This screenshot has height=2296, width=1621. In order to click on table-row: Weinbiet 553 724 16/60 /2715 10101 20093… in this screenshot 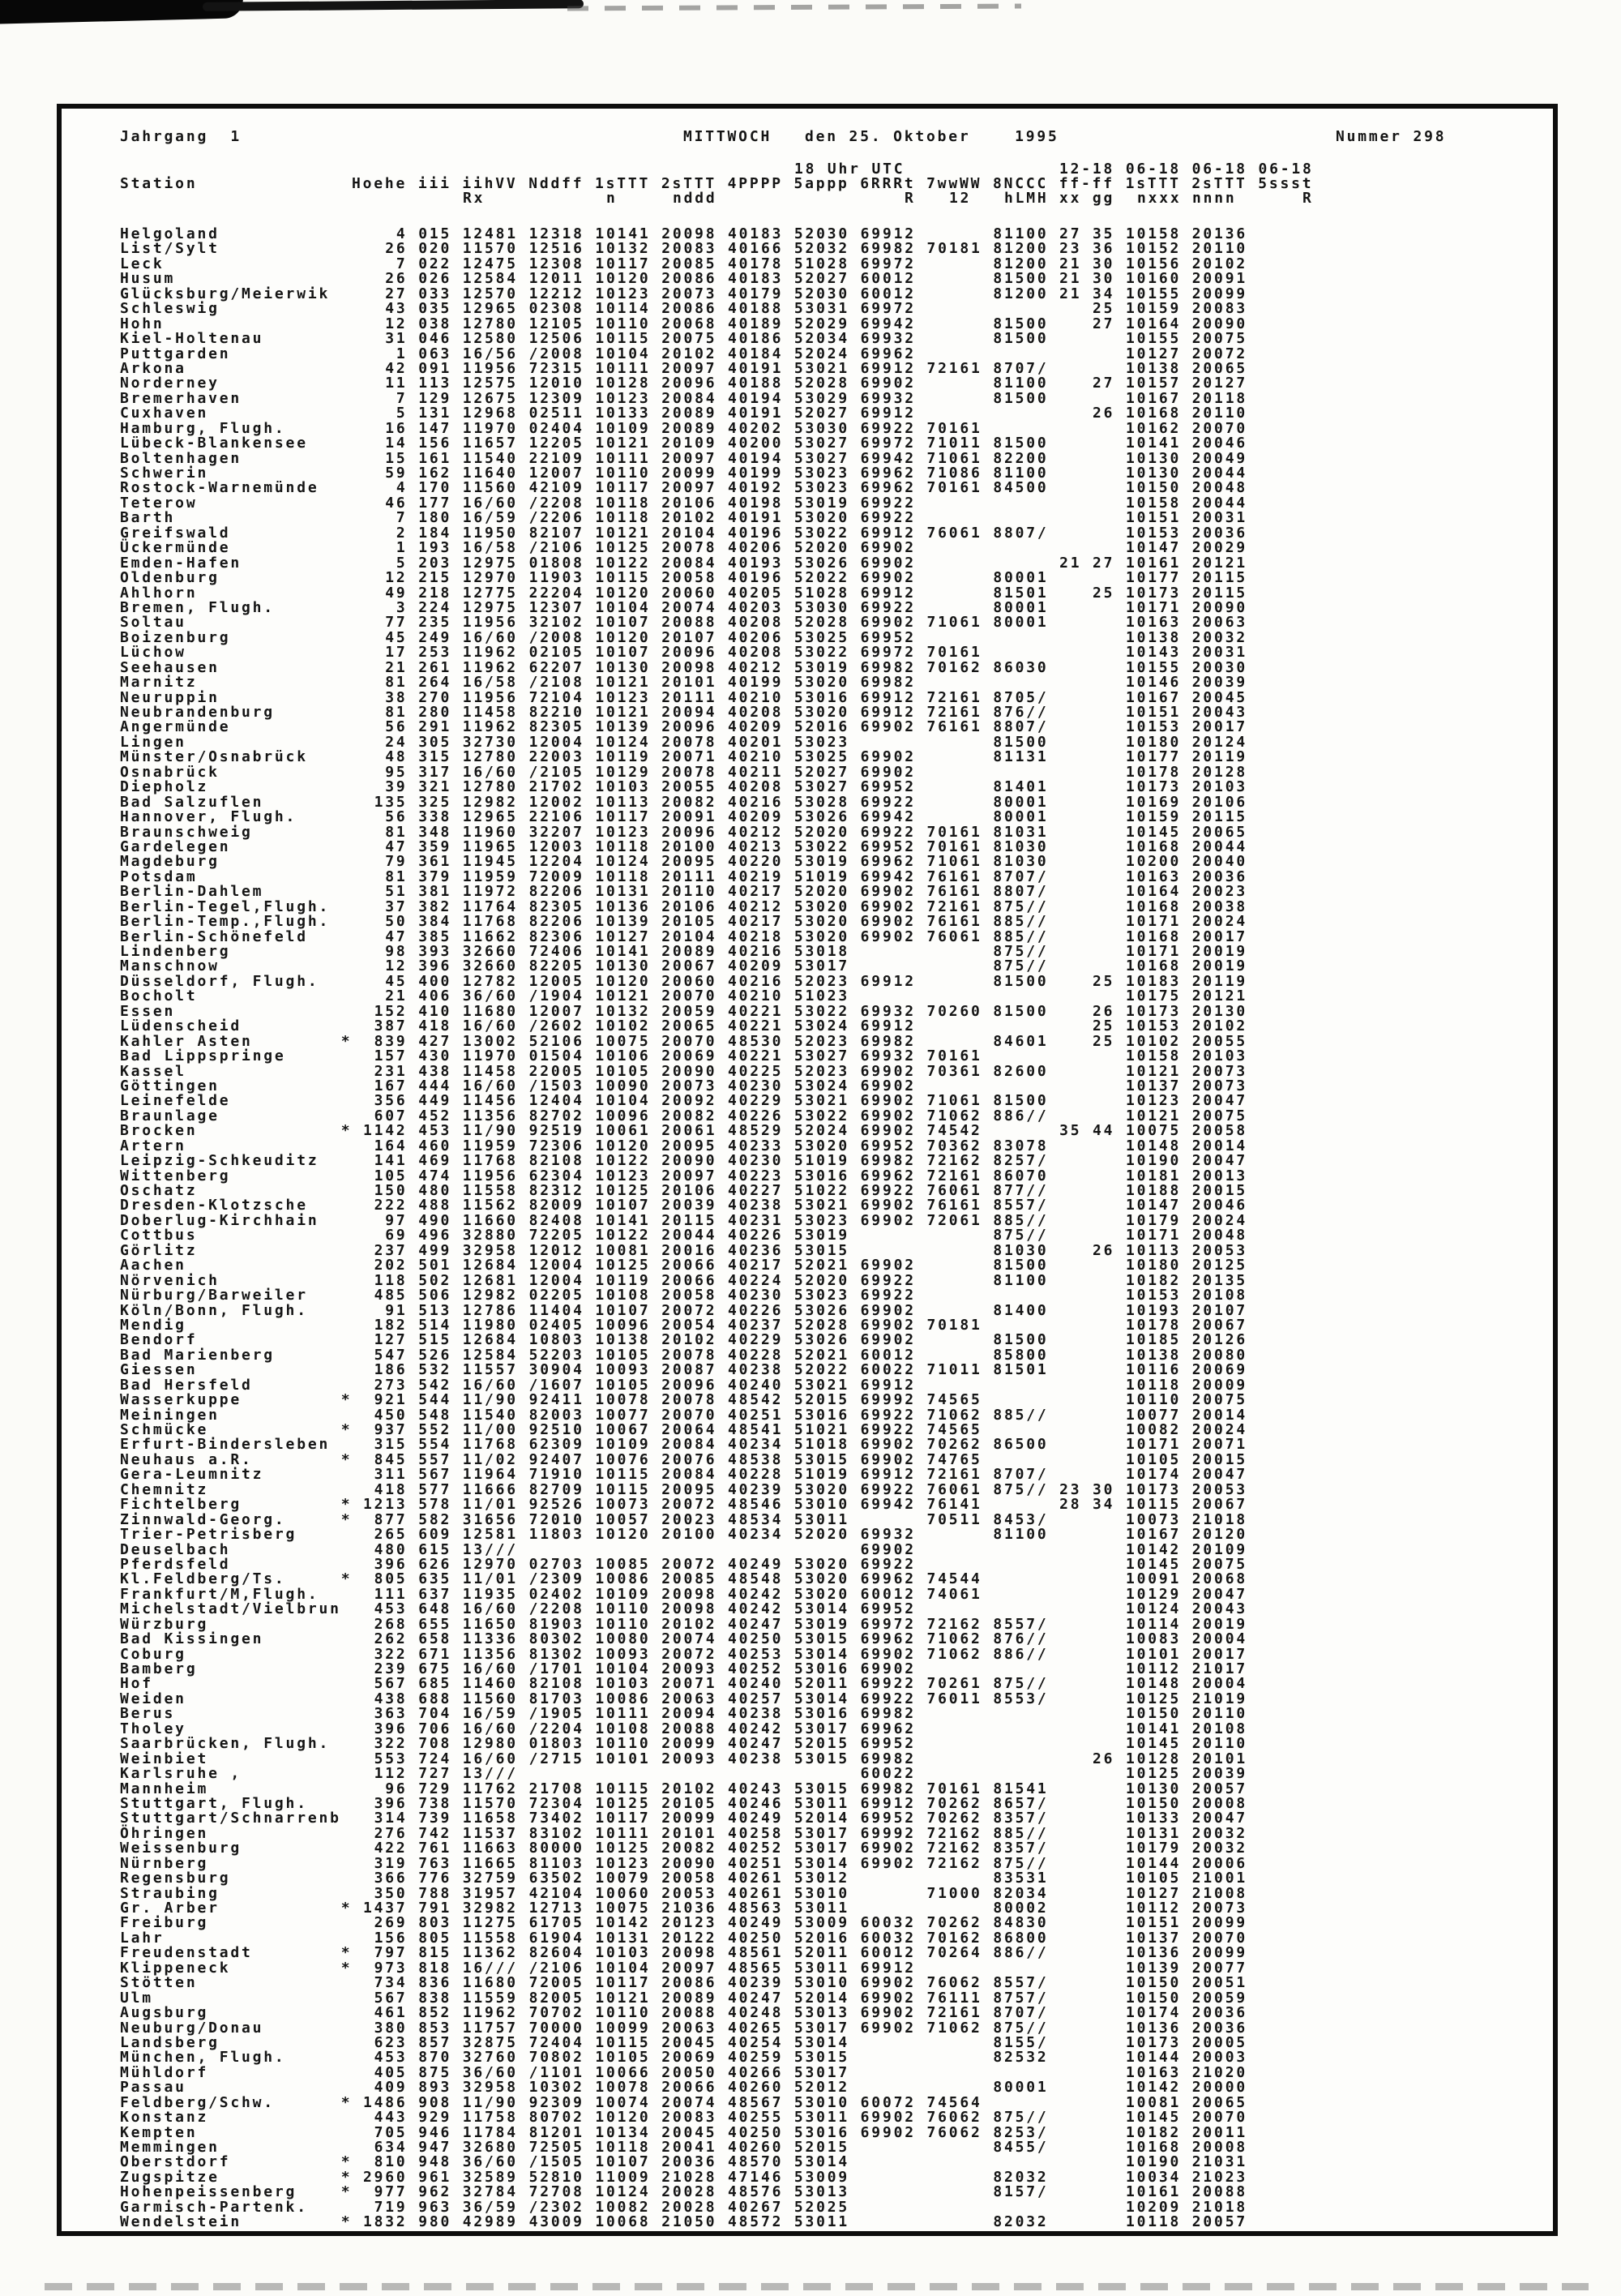, I will do `click(683, 1759)`.